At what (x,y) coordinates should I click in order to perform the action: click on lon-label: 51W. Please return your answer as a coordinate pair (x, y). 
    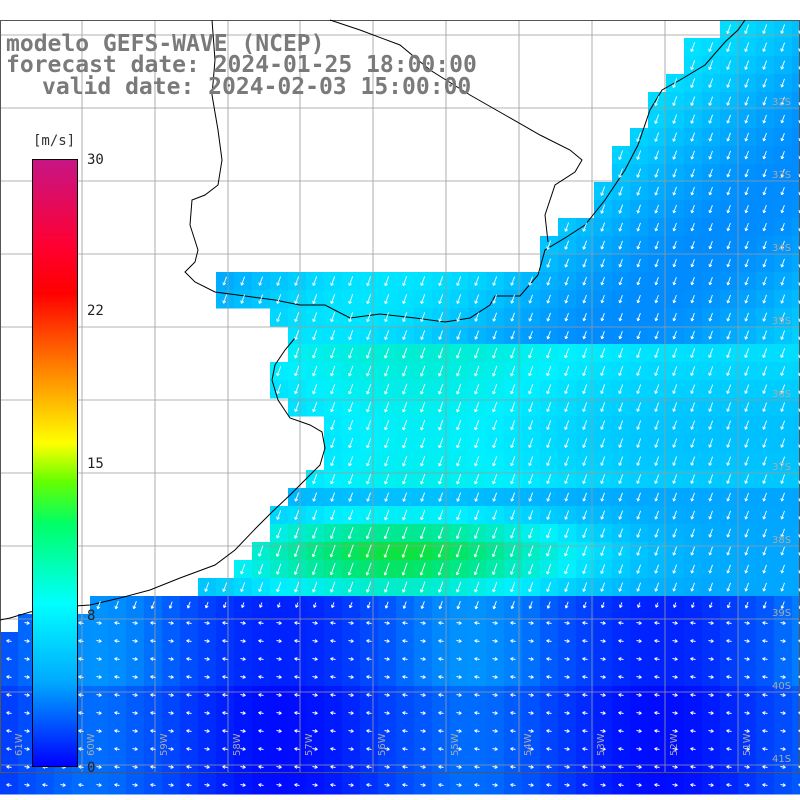
    Looking at the image, I should click on (747, 744).